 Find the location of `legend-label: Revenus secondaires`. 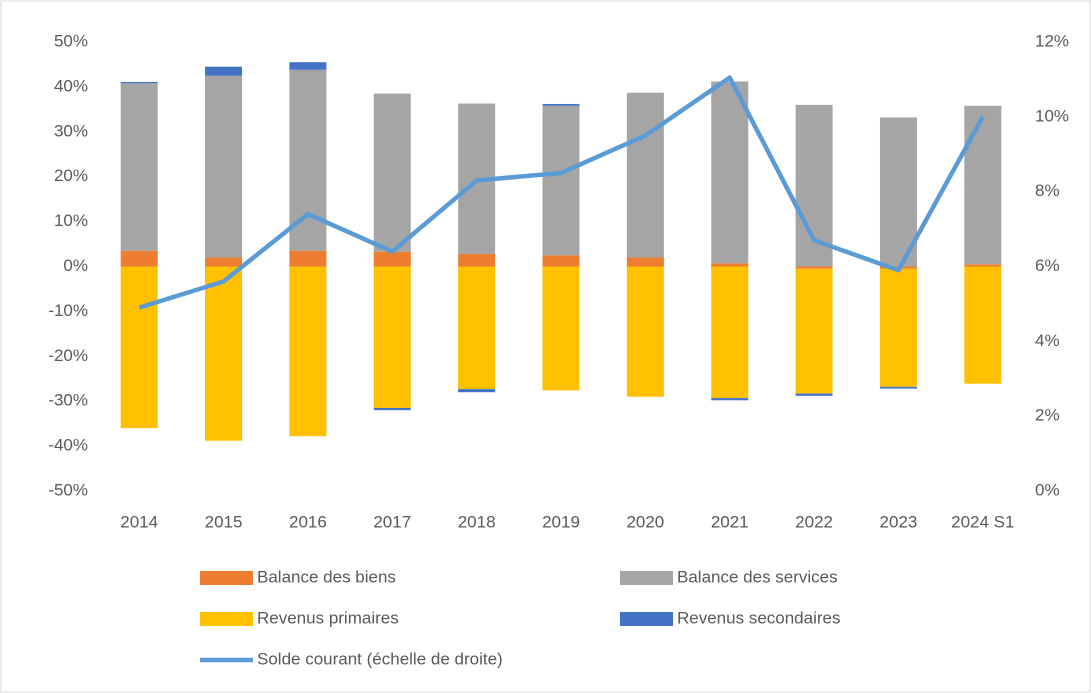

legend-label: Revenus secondaires is located at coordinates (758, 617).